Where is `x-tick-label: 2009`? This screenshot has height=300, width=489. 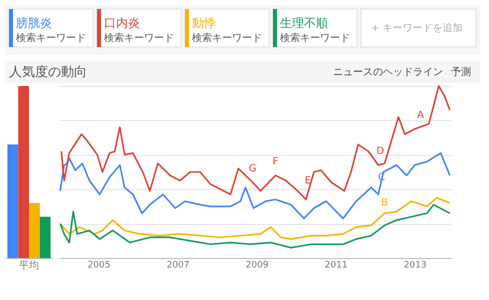 x-tick-label: 2009 is located at coordinates (257, 265).